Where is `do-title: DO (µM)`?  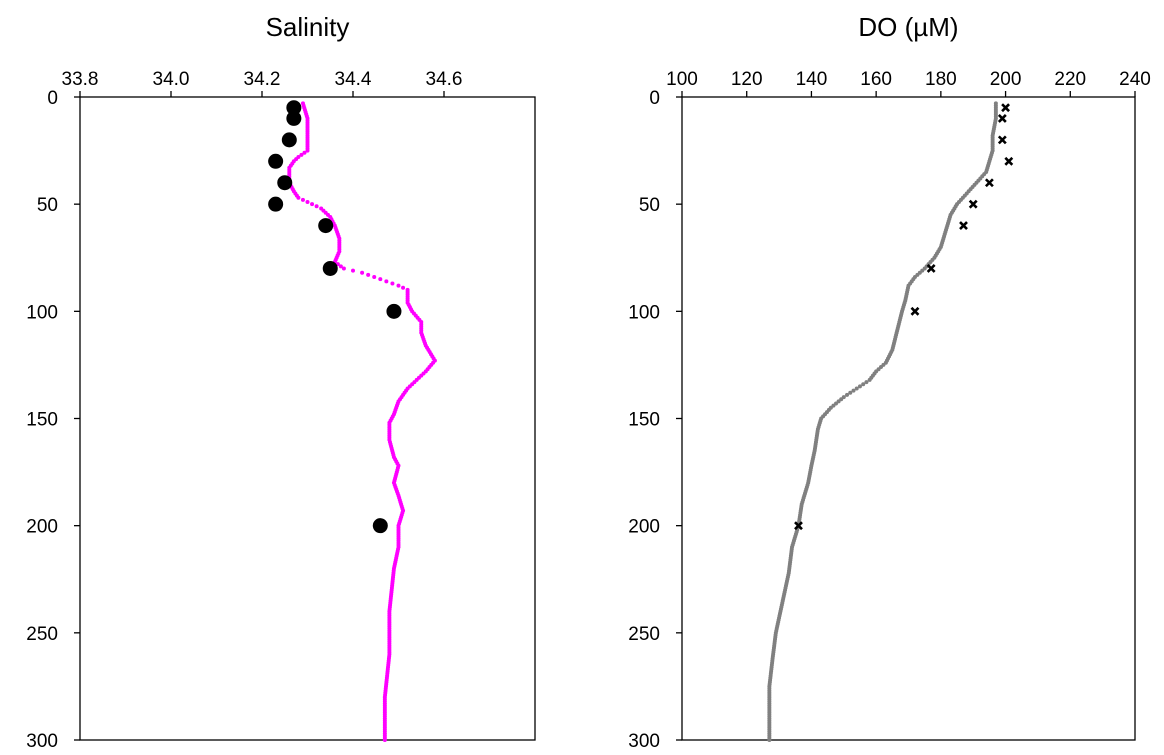
do-title: DO (µM) is located at coordinates (908, 27).